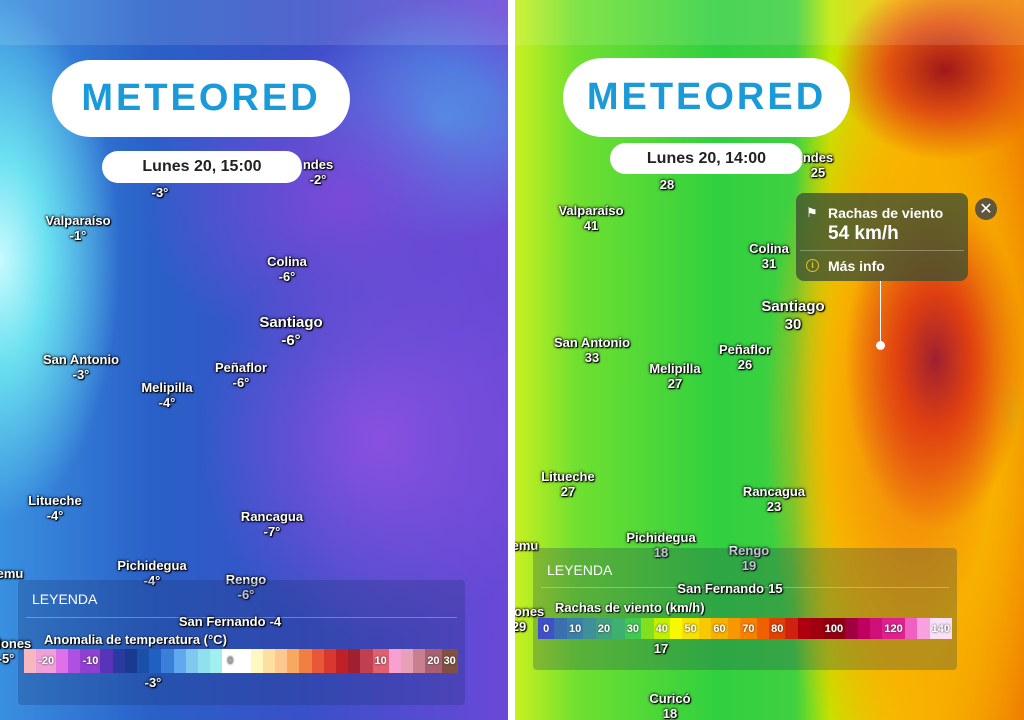 Image resolution: width=1024 pixels, height=720 pixels. Describe the element at coordinates (793, 315) in the screenshot. I see `city-label: Santiago 30` at that location.